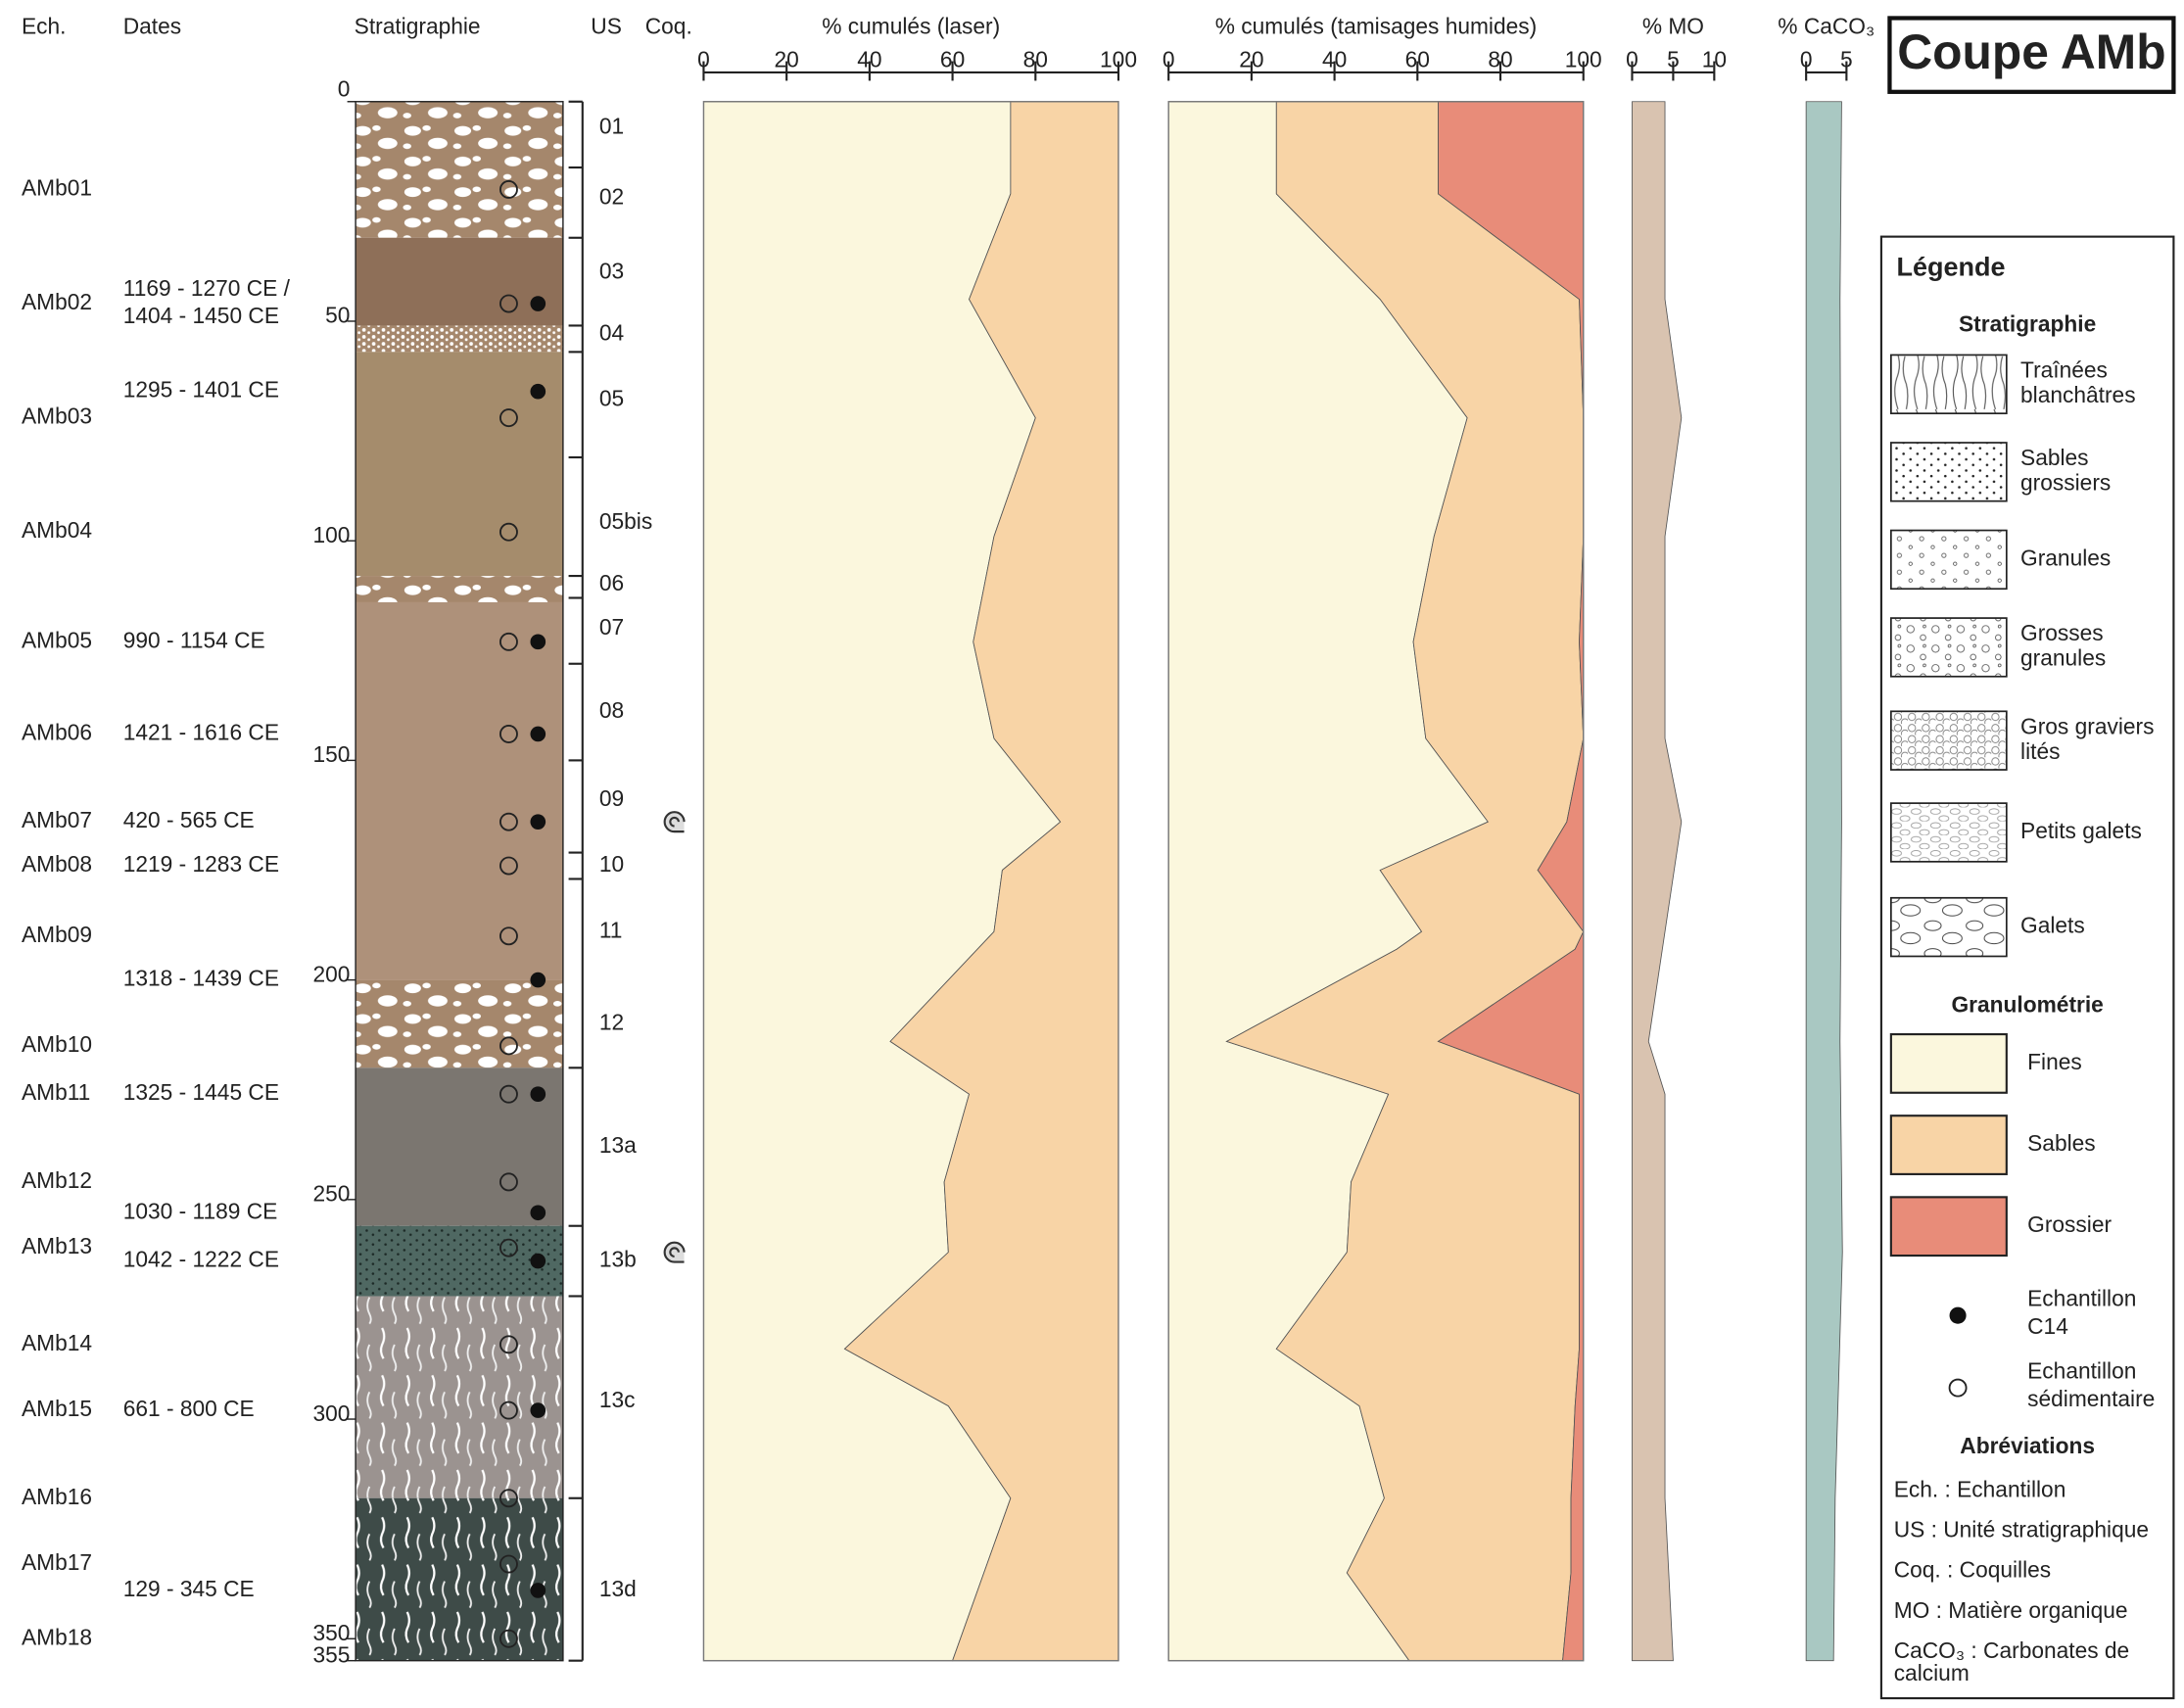  I want to click on us-label: 03, so click(611, 271).